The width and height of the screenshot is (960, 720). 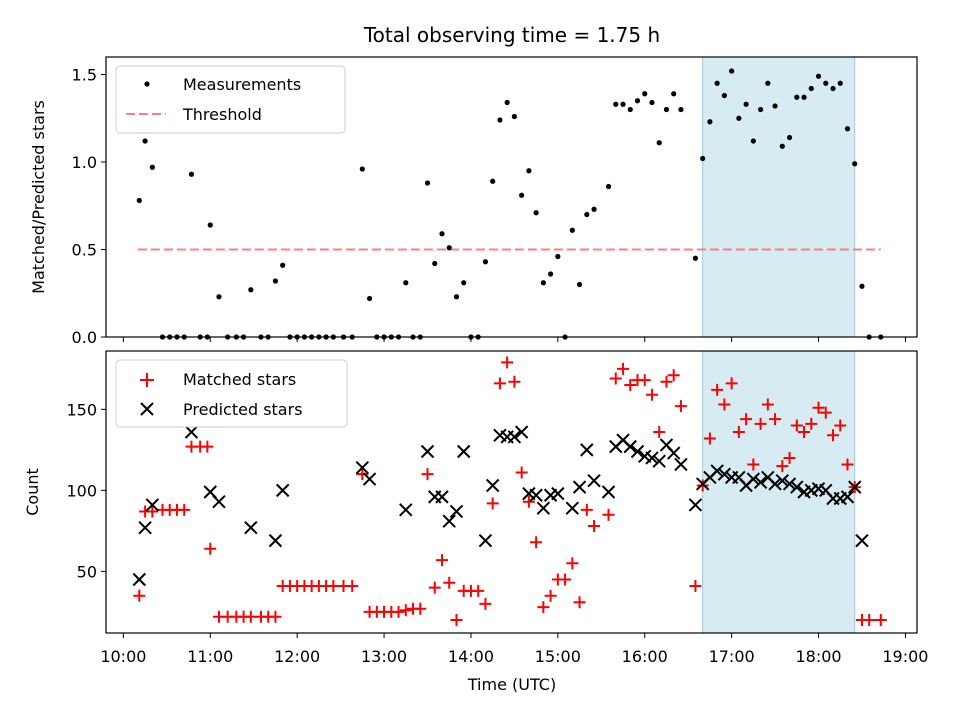 What do you see at coordinates (511, 35) in the screenshot?
I see `chart-title: Total observing time = 1.75 h` at bounding box center [511, 35].